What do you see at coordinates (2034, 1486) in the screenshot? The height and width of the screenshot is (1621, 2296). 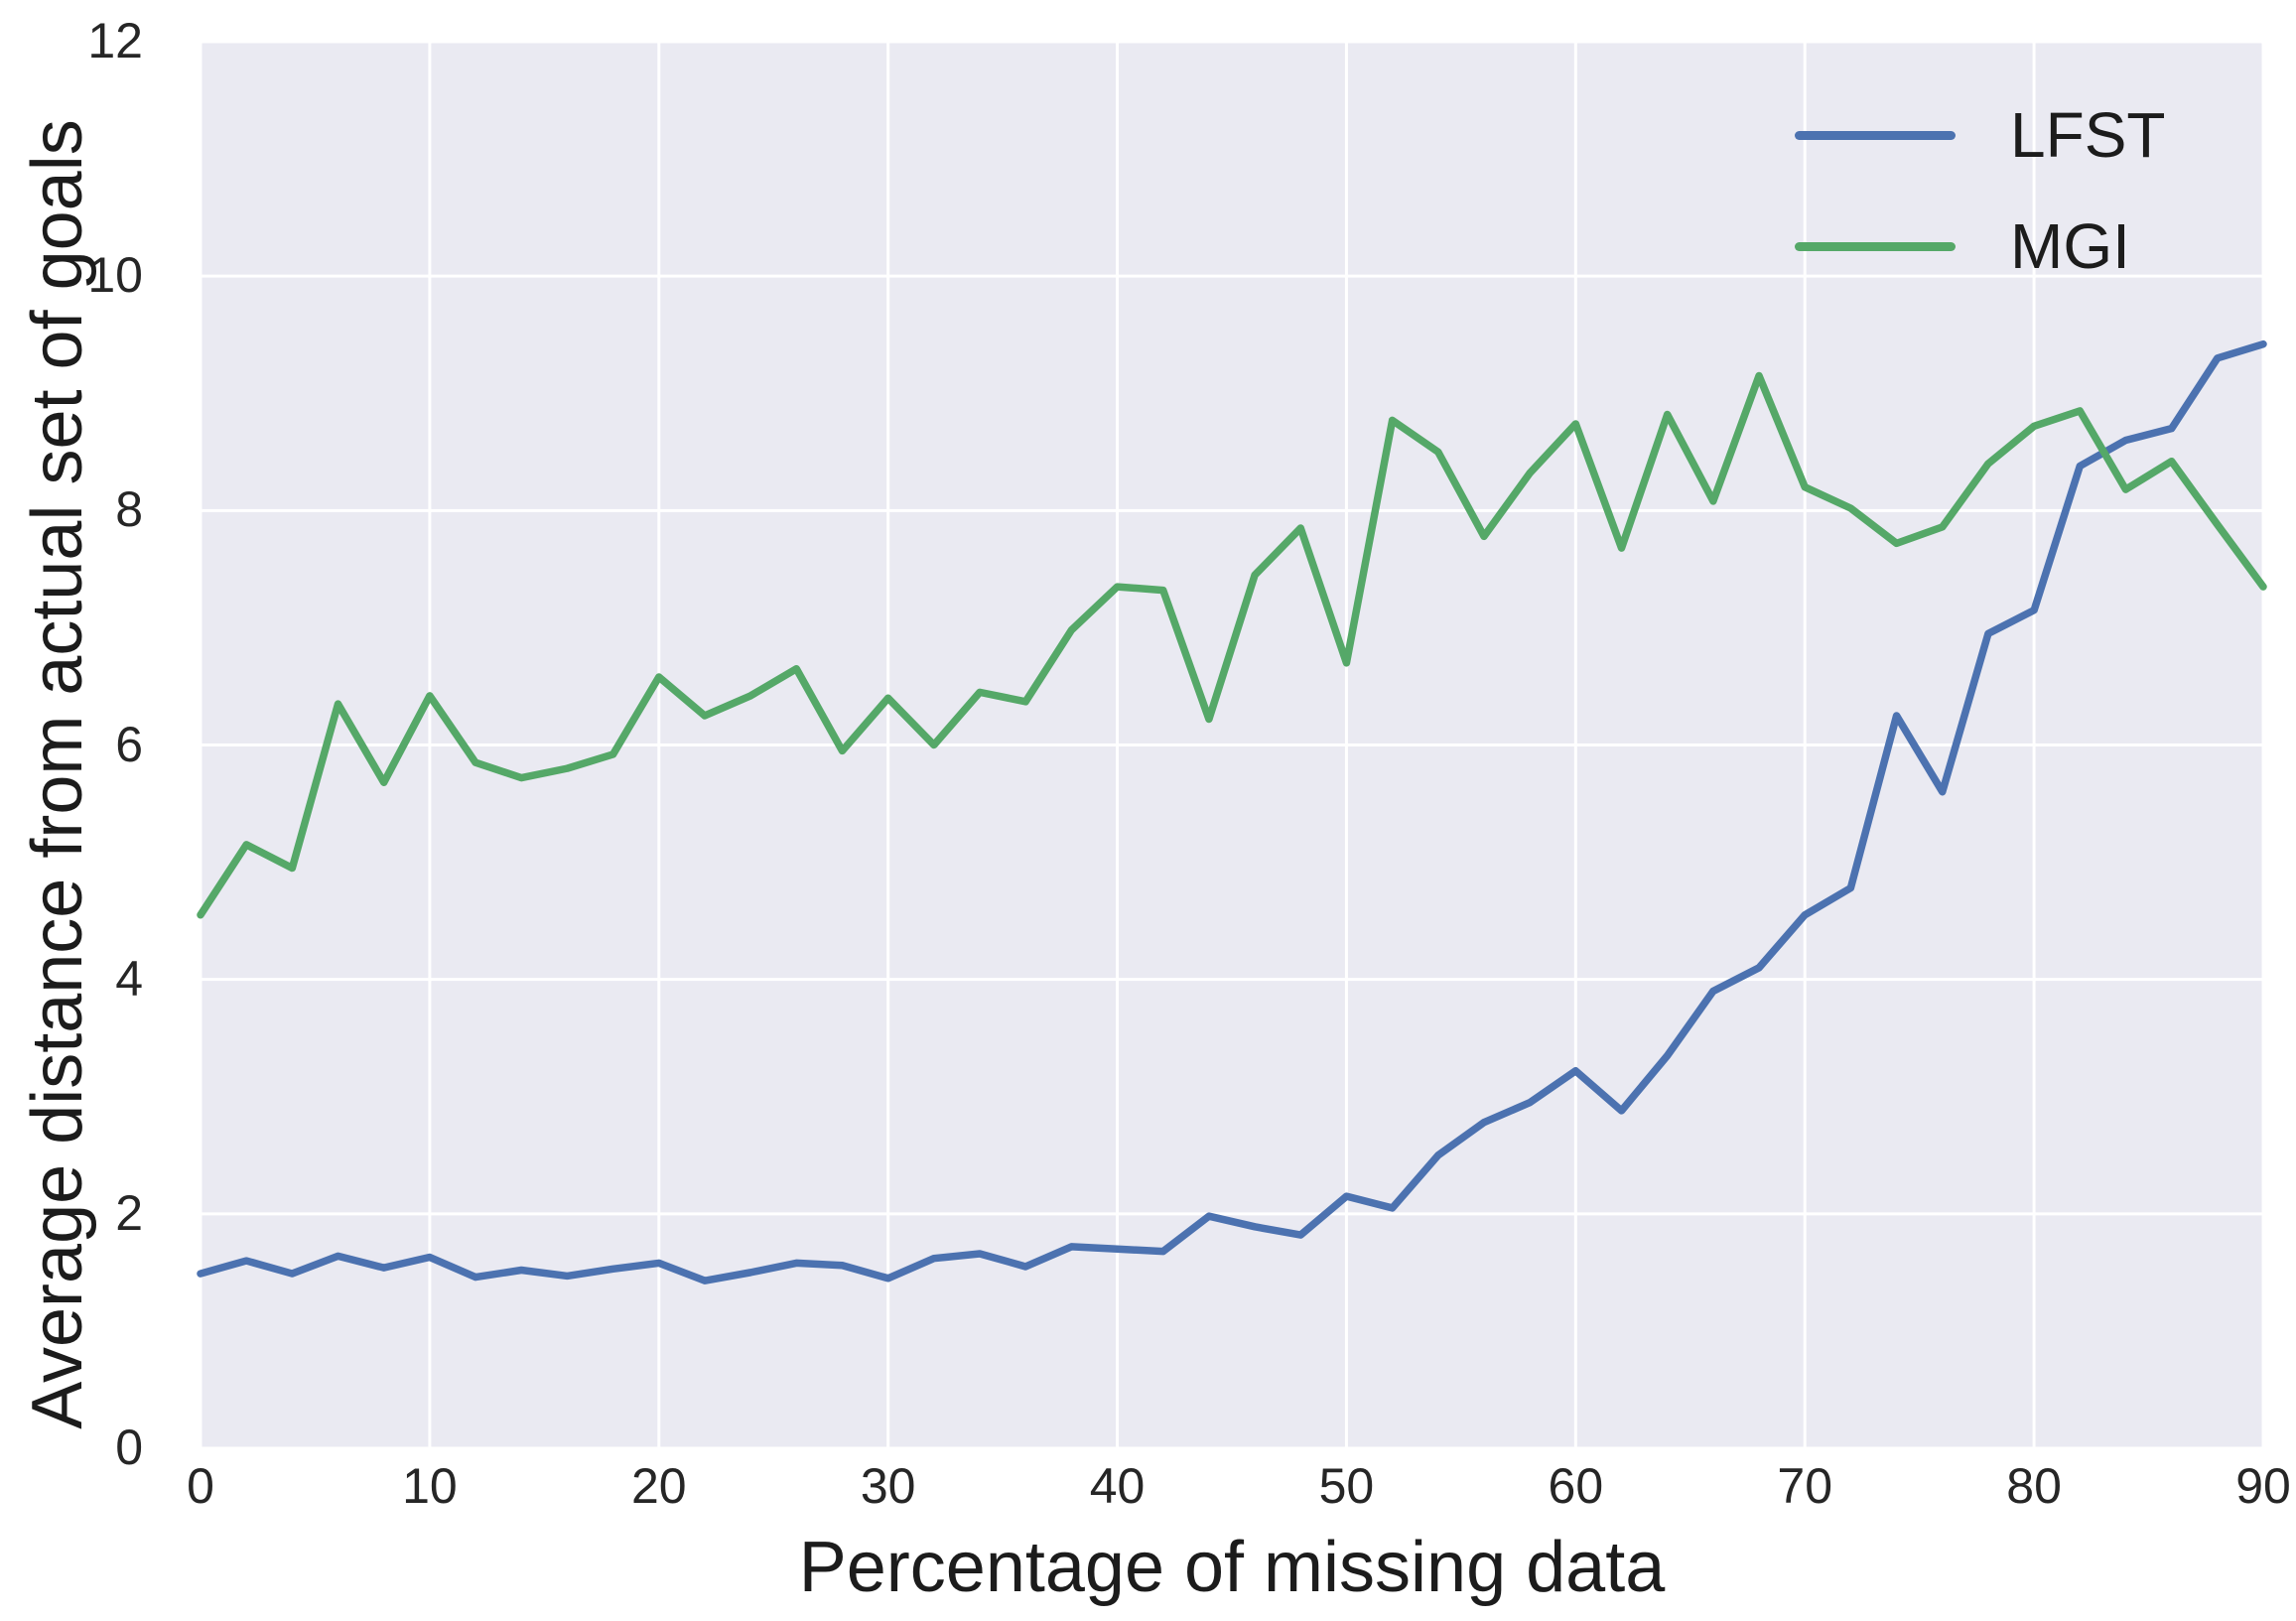 I see `x-tick-label: 80` at bounding box center [2034, 1486].